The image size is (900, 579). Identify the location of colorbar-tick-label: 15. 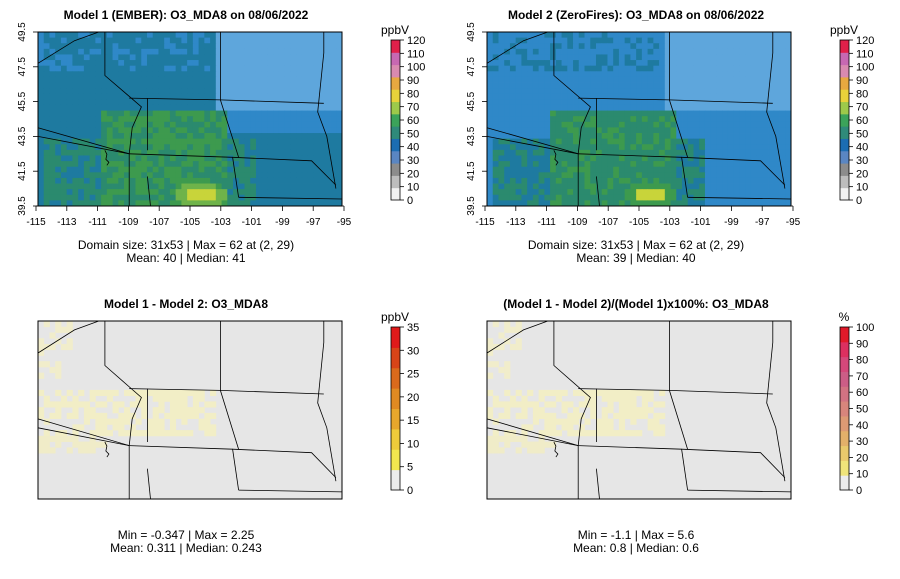
(413, 421).